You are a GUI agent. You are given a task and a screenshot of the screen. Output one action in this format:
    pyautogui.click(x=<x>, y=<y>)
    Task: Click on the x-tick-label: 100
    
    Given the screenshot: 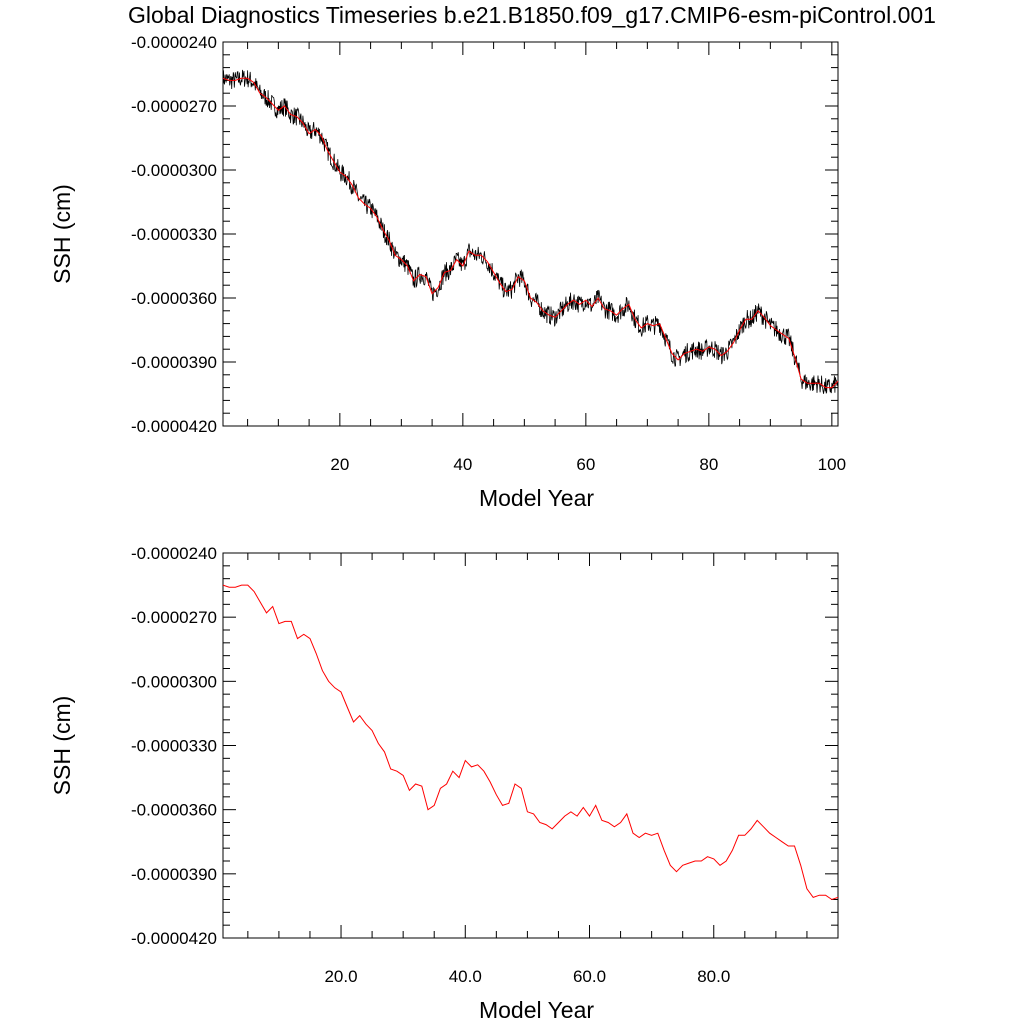 What is the action you would take?
    pyautogui.click(x=832, y=464)
    